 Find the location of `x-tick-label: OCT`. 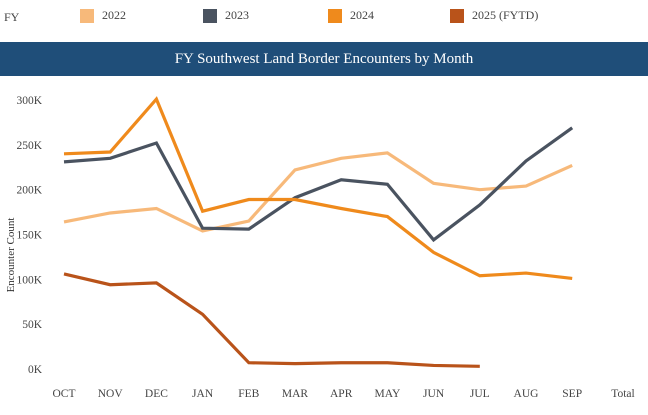

x-tick-label: OCT is located at coordinates (64, 394).